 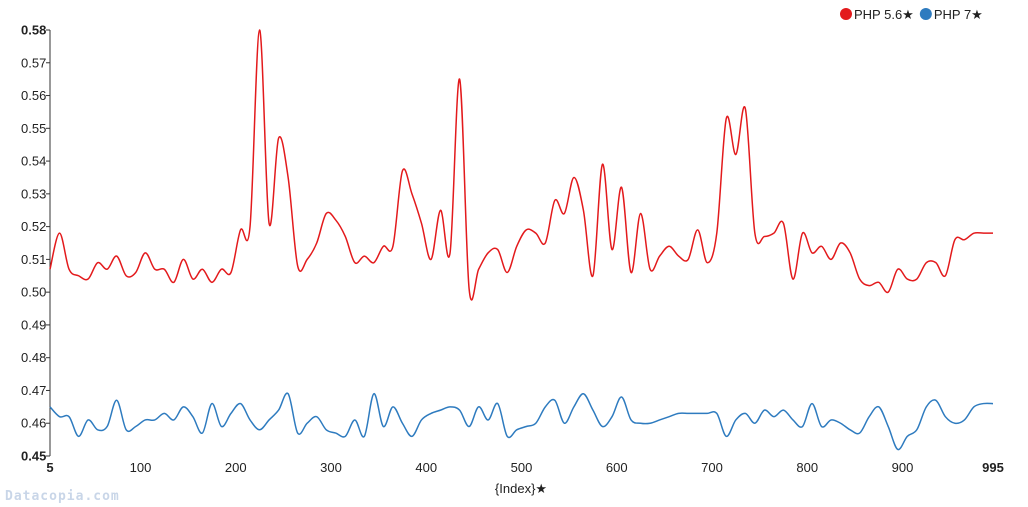 What do you see at coordinates (33, 226) in the screenshot?
I see `y-tick-label: 0.52` at bounding box center [33, 226].